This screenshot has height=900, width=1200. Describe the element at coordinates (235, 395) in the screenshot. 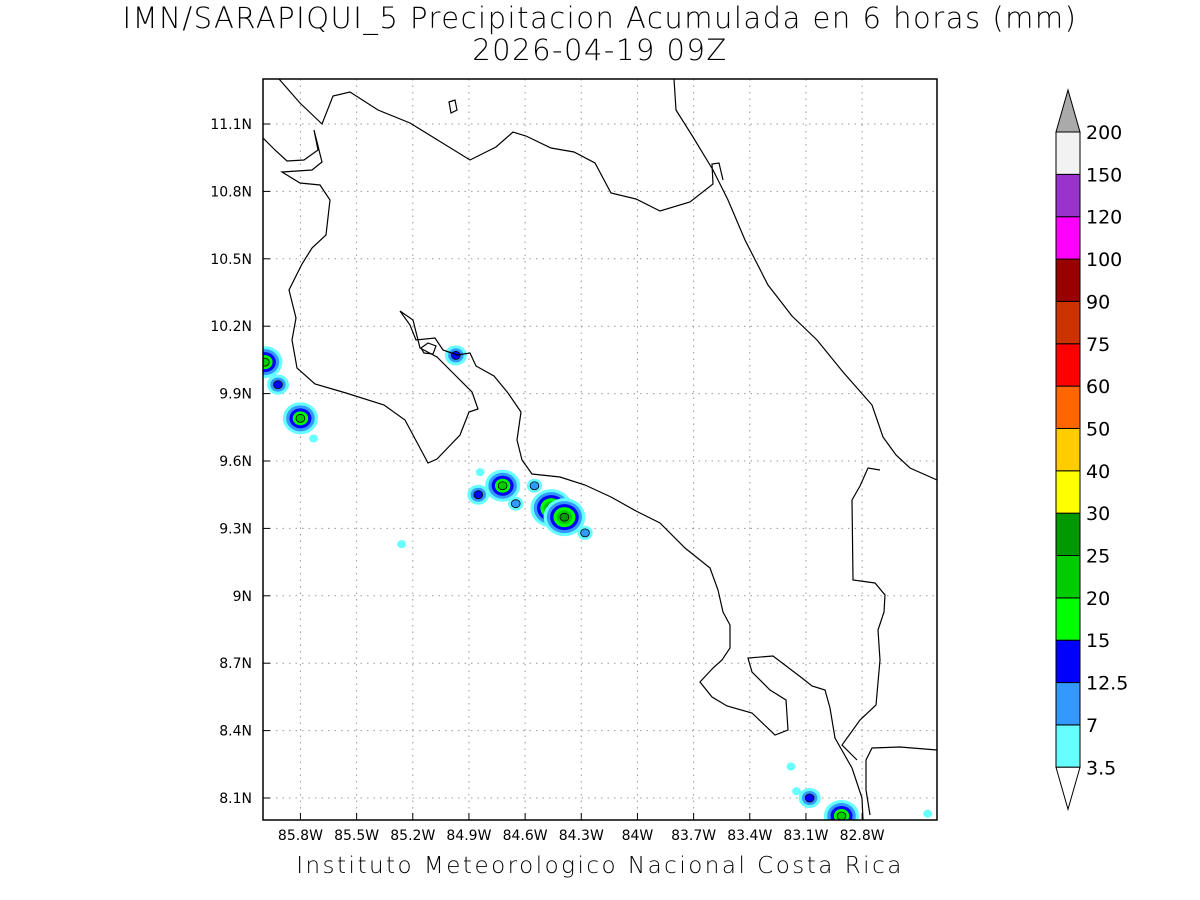

I see `lat-tick-label: 9.9N` at that location.